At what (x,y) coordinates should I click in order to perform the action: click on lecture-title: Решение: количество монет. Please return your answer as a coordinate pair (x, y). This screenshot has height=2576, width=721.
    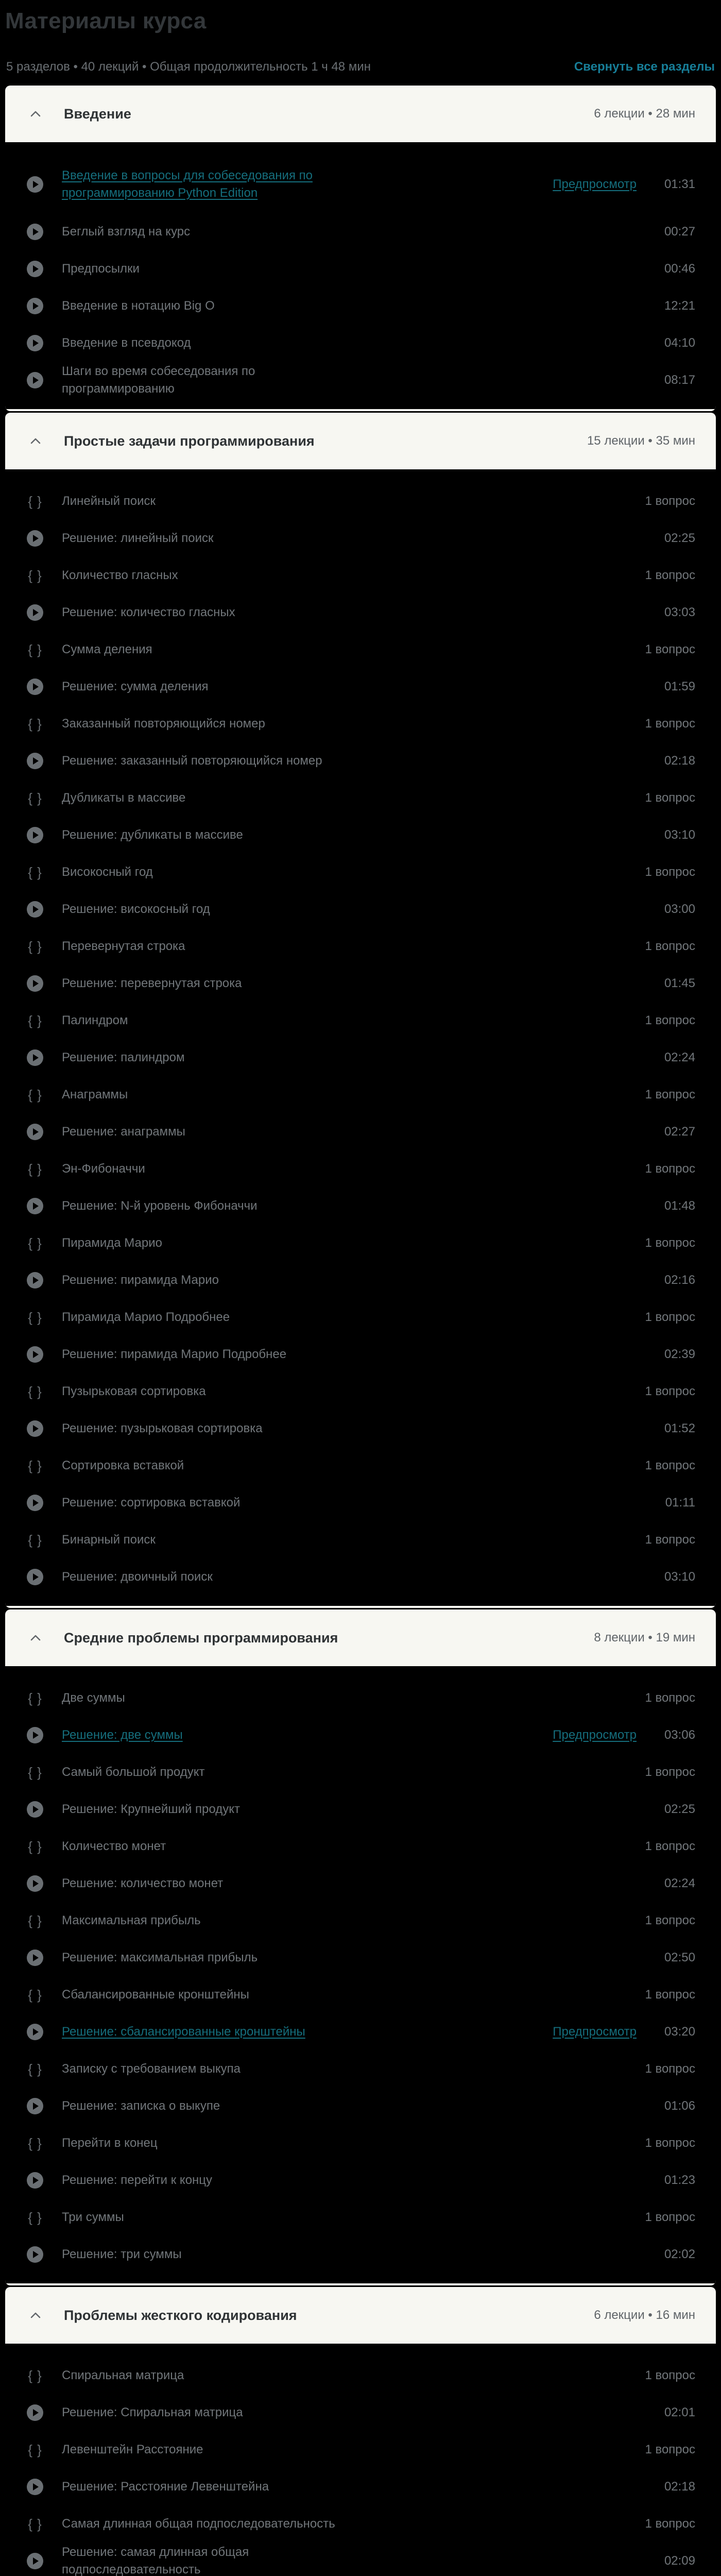
    Looking at the image, I should click on (143, 1883).